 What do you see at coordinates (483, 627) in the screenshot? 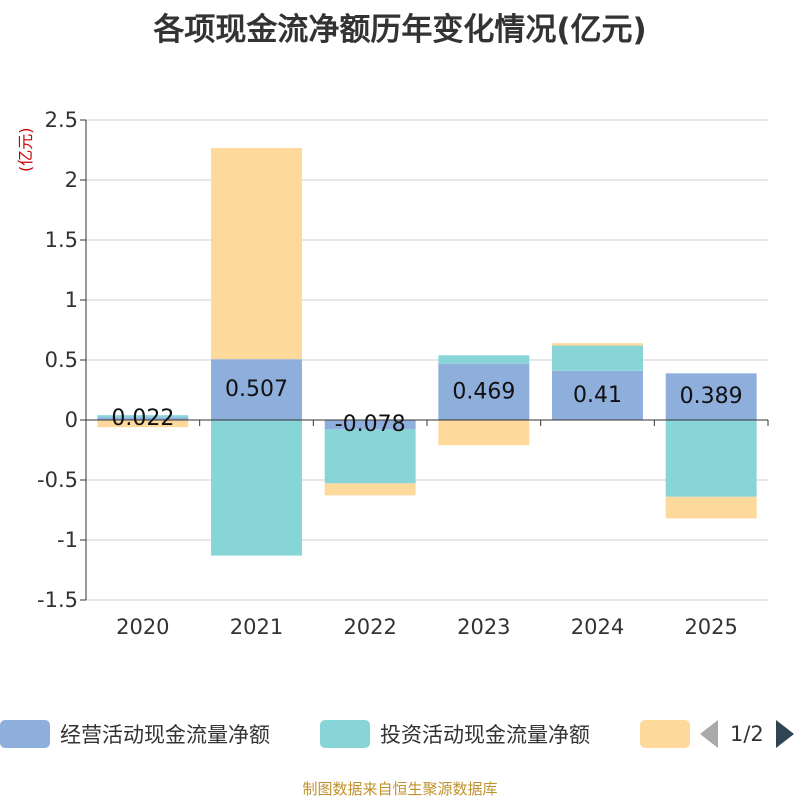
I see `x-tick-label: 2023` at bounding box center [483, 627].